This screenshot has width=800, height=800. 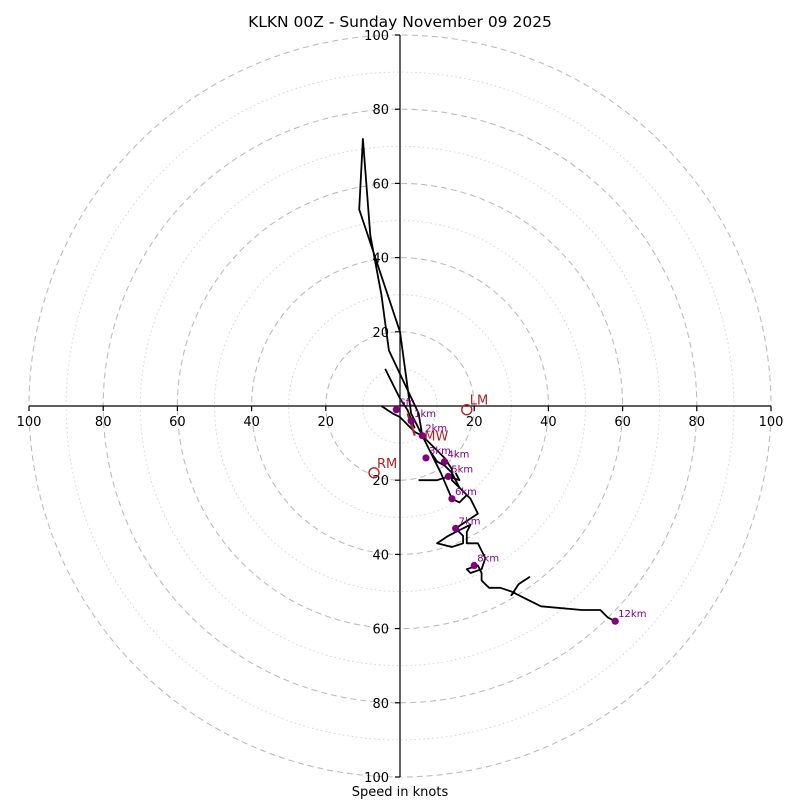 What do you see at coordinates (396, 410) in the screenshot?
I see `height-marker-sfc` at bounding box center [396, 410].